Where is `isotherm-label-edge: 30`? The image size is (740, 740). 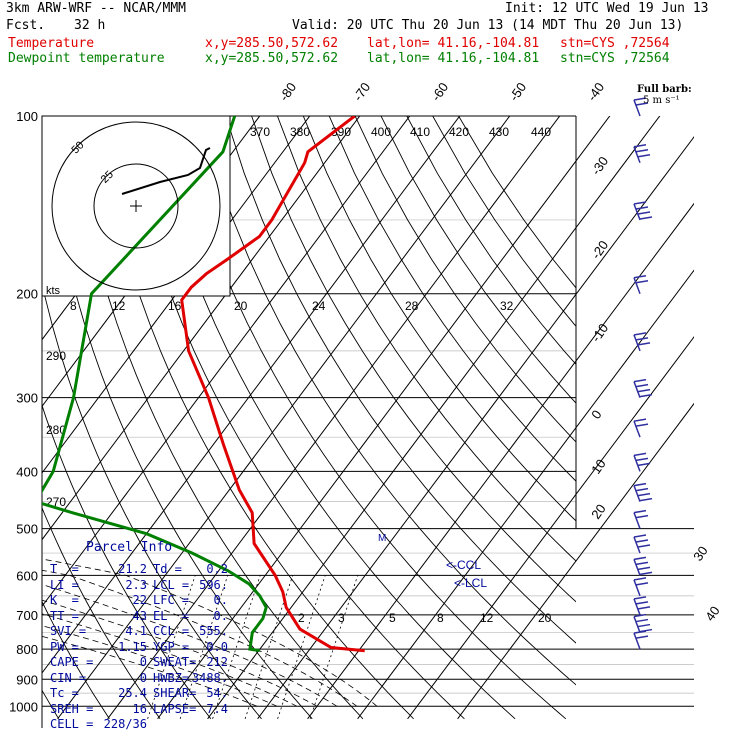 isotherm-label-edge: 30 is located at coordinates (700, 553).